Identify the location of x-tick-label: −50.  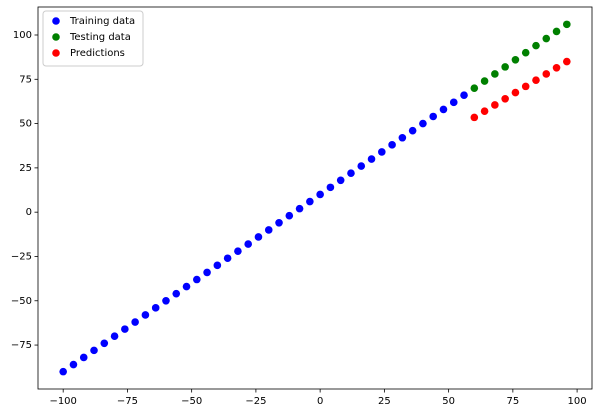
(191, 401).